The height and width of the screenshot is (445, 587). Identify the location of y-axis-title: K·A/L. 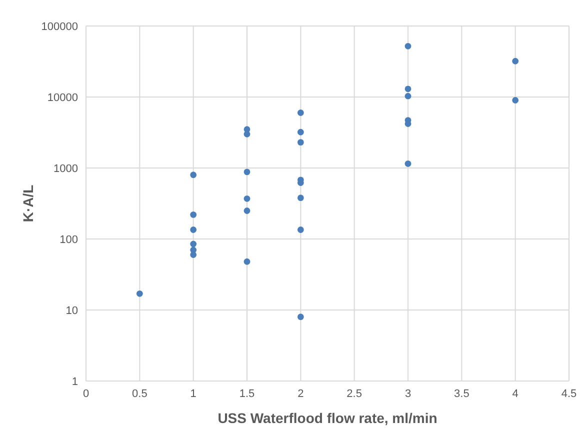
(28, 203).